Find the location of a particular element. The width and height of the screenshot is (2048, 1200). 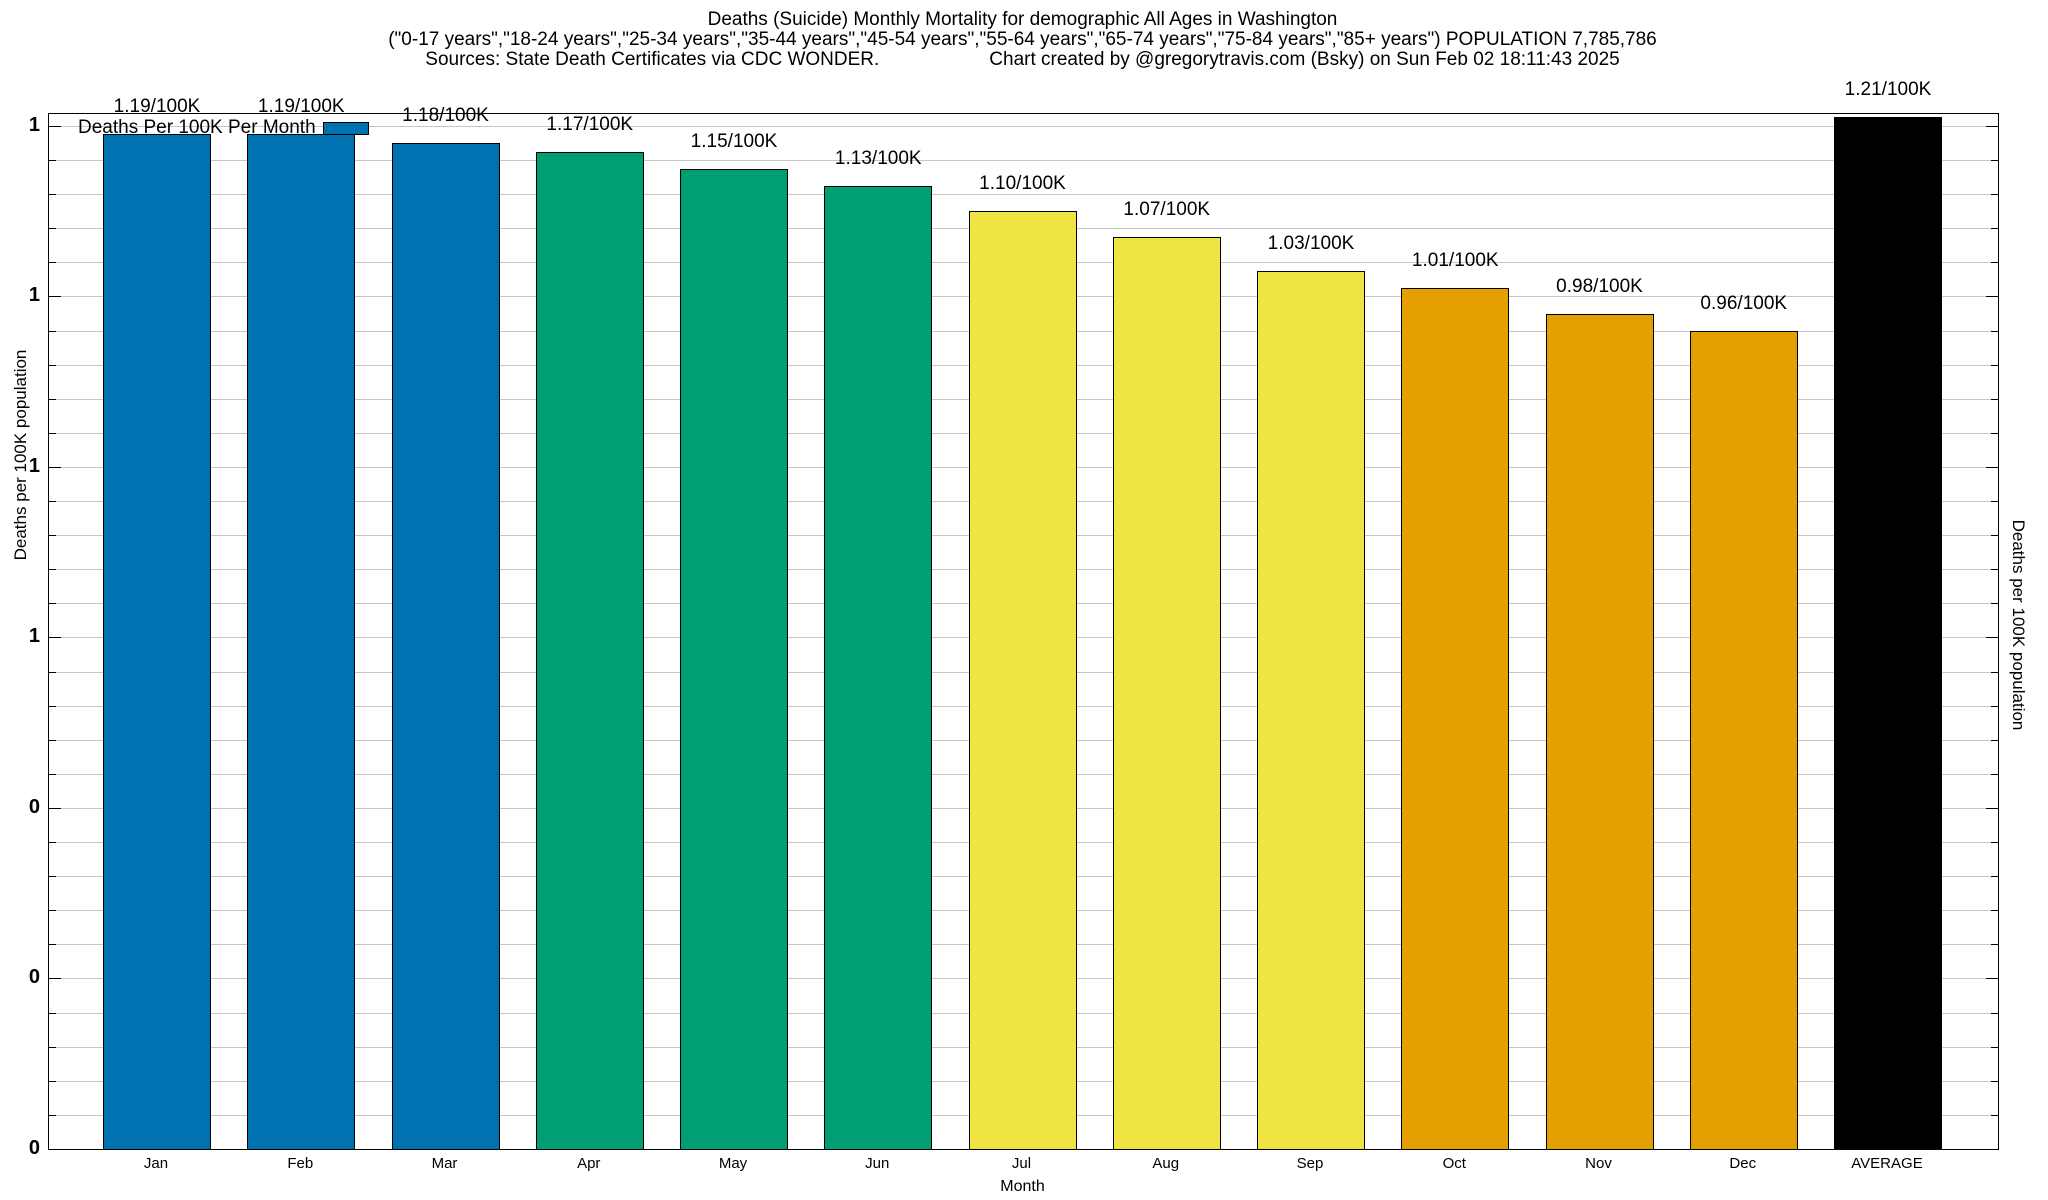

bar-slot-jun: 1.13/100K is located at coordinates (878, 631).